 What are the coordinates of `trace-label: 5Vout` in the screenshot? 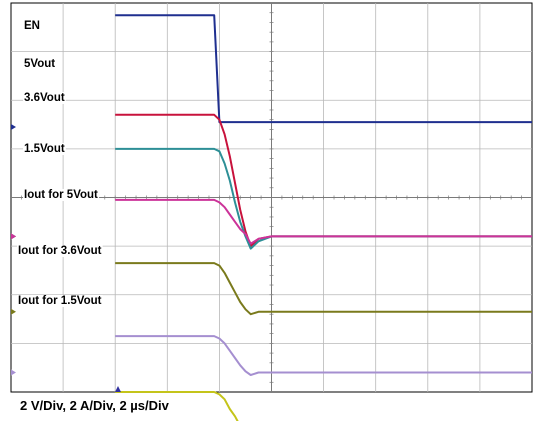 It's located at (39, 64).